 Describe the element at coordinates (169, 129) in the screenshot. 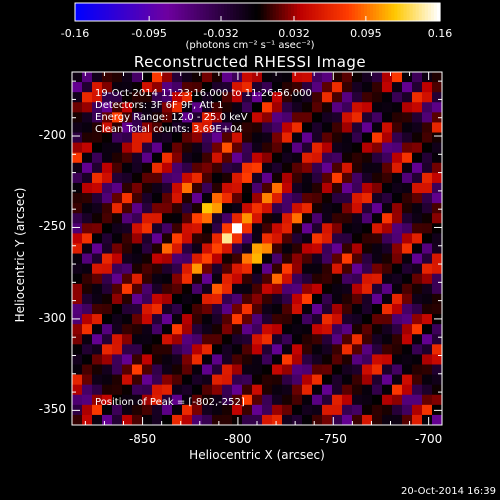

I see `clean-counts-annotation: Clean Total counts: 3.69E+04` at that location.